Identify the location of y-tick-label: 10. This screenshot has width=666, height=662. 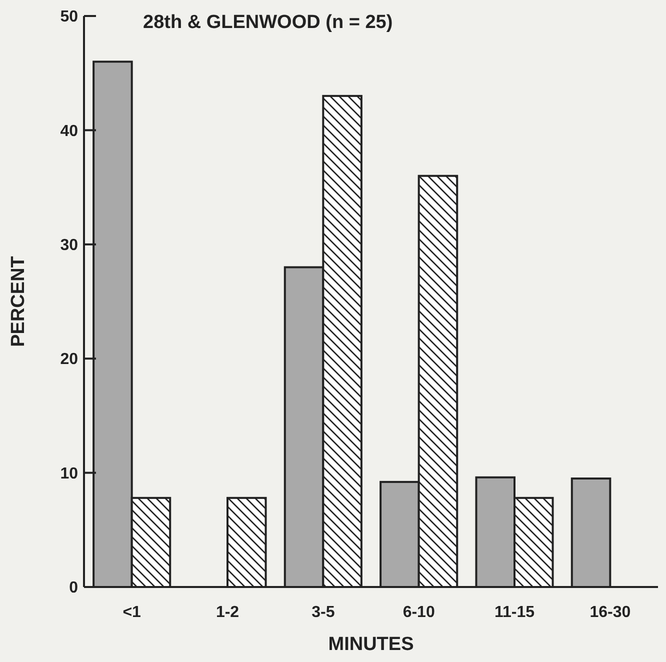
(69, 473).